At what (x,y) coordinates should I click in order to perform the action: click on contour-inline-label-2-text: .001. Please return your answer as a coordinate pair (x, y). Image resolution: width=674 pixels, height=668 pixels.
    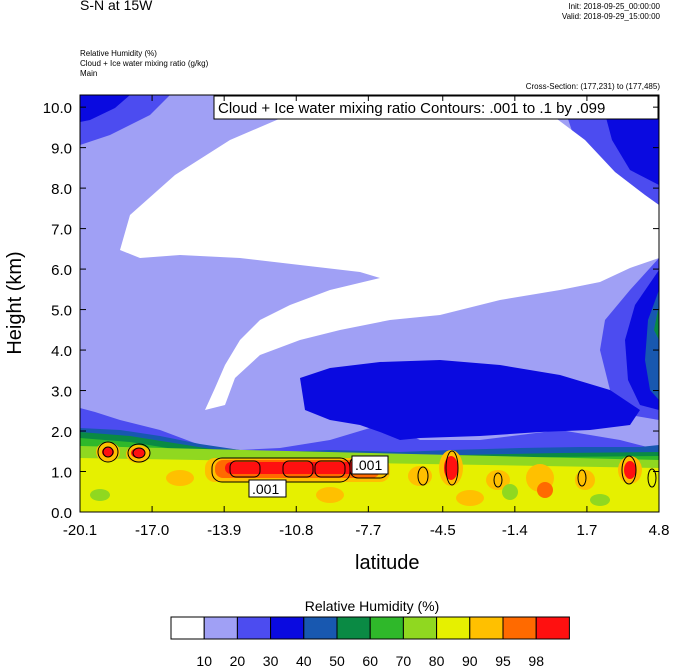
    Looking at the image, I should click on (265, 489).